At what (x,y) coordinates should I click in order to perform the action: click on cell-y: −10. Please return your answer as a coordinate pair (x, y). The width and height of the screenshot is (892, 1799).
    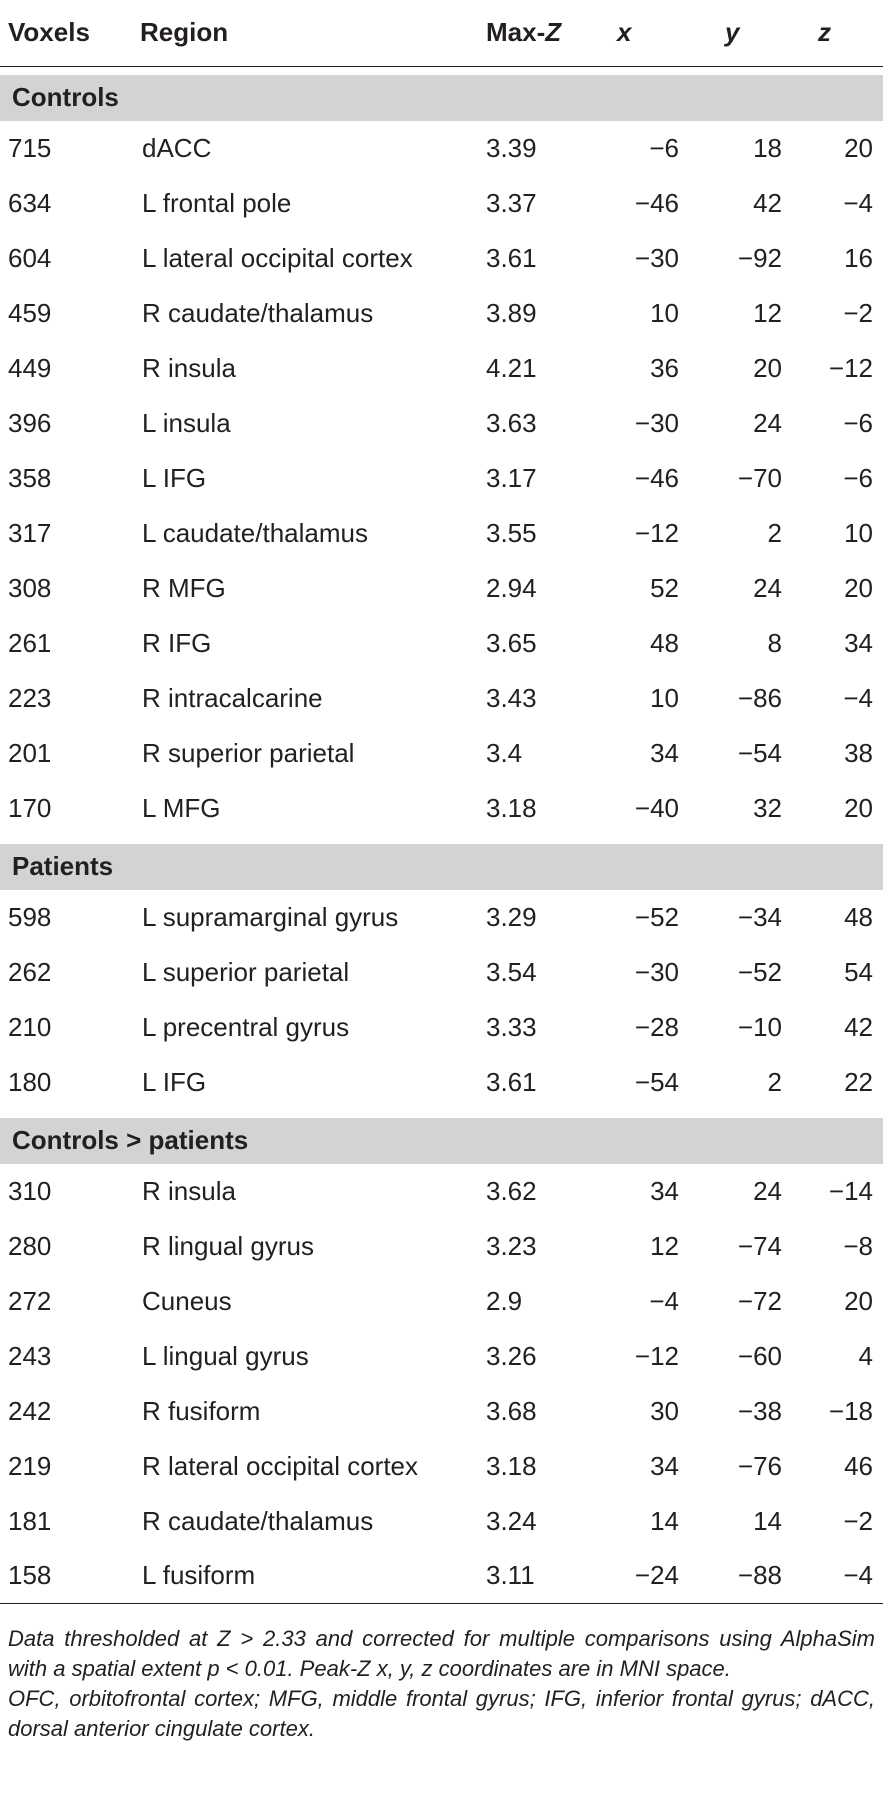
    Looking at the image, I should click on (759, 1026).